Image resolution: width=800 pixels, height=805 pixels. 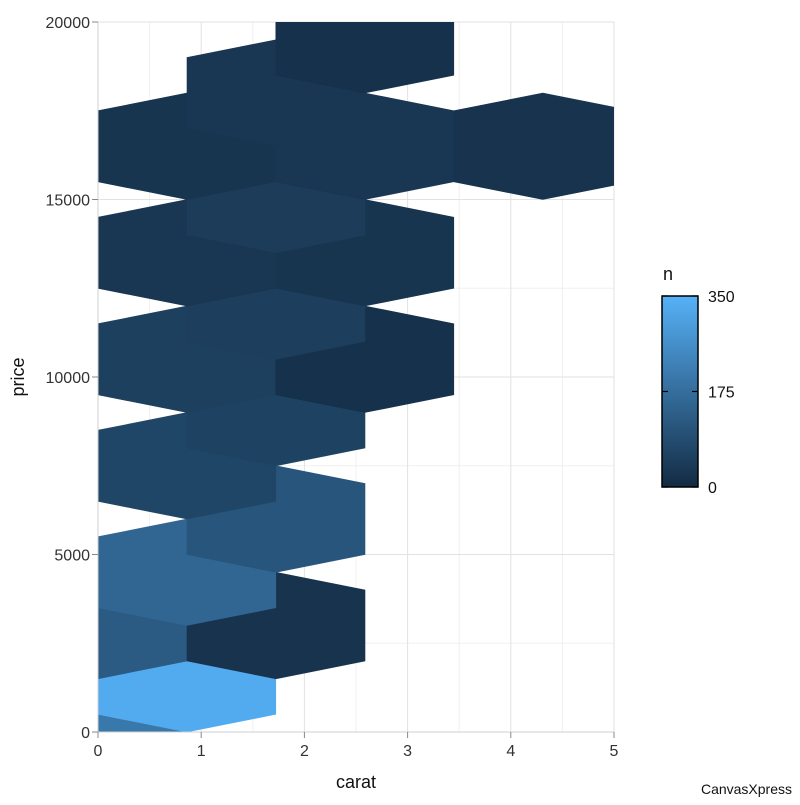 What do you see at coordinates (201, 751) in the screenshot?
I see `x-tick-label: 1` at bounding box center [201, 751].